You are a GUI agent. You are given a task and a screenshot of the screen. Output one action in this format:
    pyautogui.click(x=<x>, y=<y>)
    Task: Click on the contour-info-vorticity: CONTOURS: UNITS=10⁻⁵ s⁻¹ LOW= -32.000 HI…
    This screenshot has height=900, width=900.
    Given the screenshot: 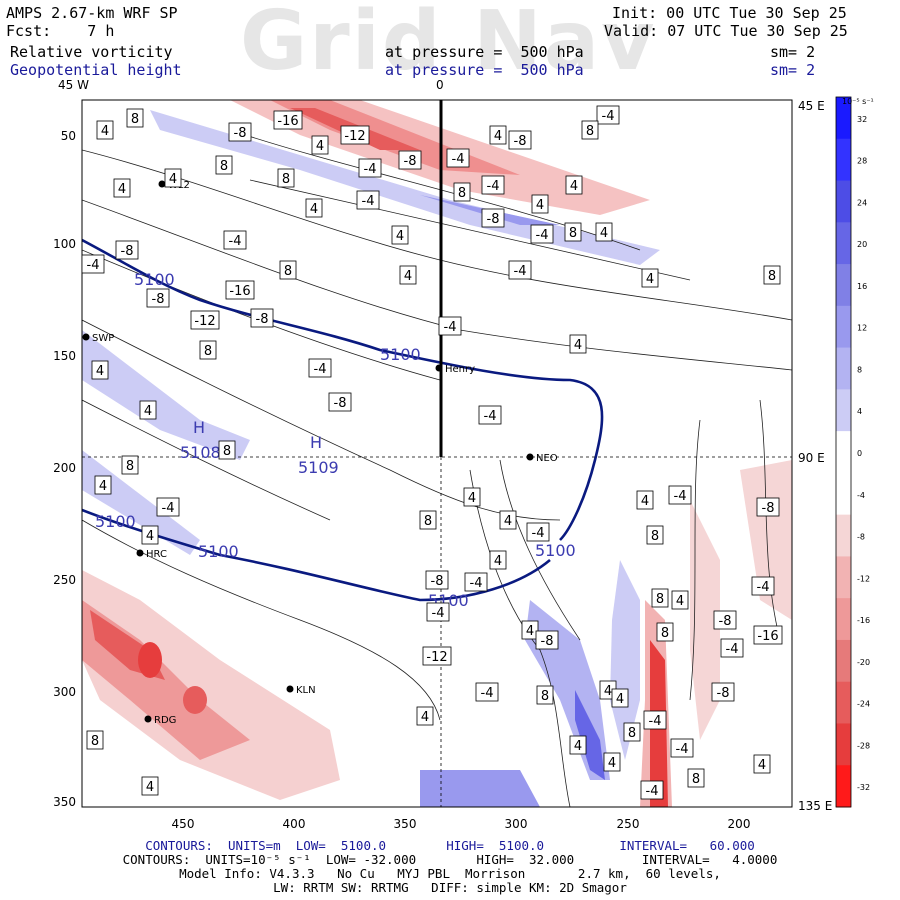 What is the action you would take?
    pyautogui.click(x=450, y=859)
    